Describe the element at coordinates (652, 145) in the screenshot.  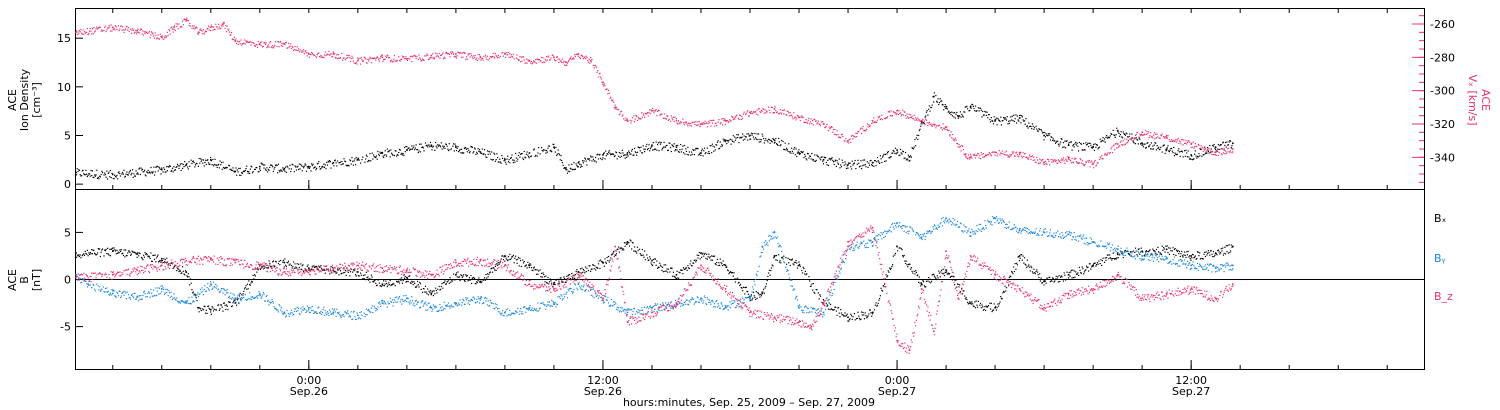
I see `density-series-point` at that location.